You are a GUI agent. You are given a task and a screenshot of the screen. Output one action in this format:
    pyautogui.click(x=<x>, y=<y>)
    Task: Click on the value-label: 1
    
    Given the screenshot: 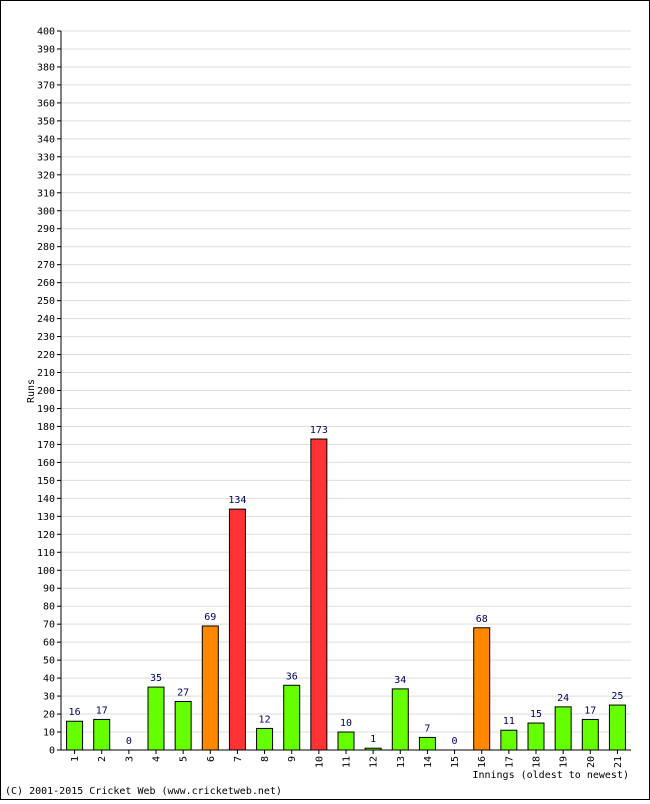 What is the action you would take?
    pyautogui.click(x=373, y=739)
    